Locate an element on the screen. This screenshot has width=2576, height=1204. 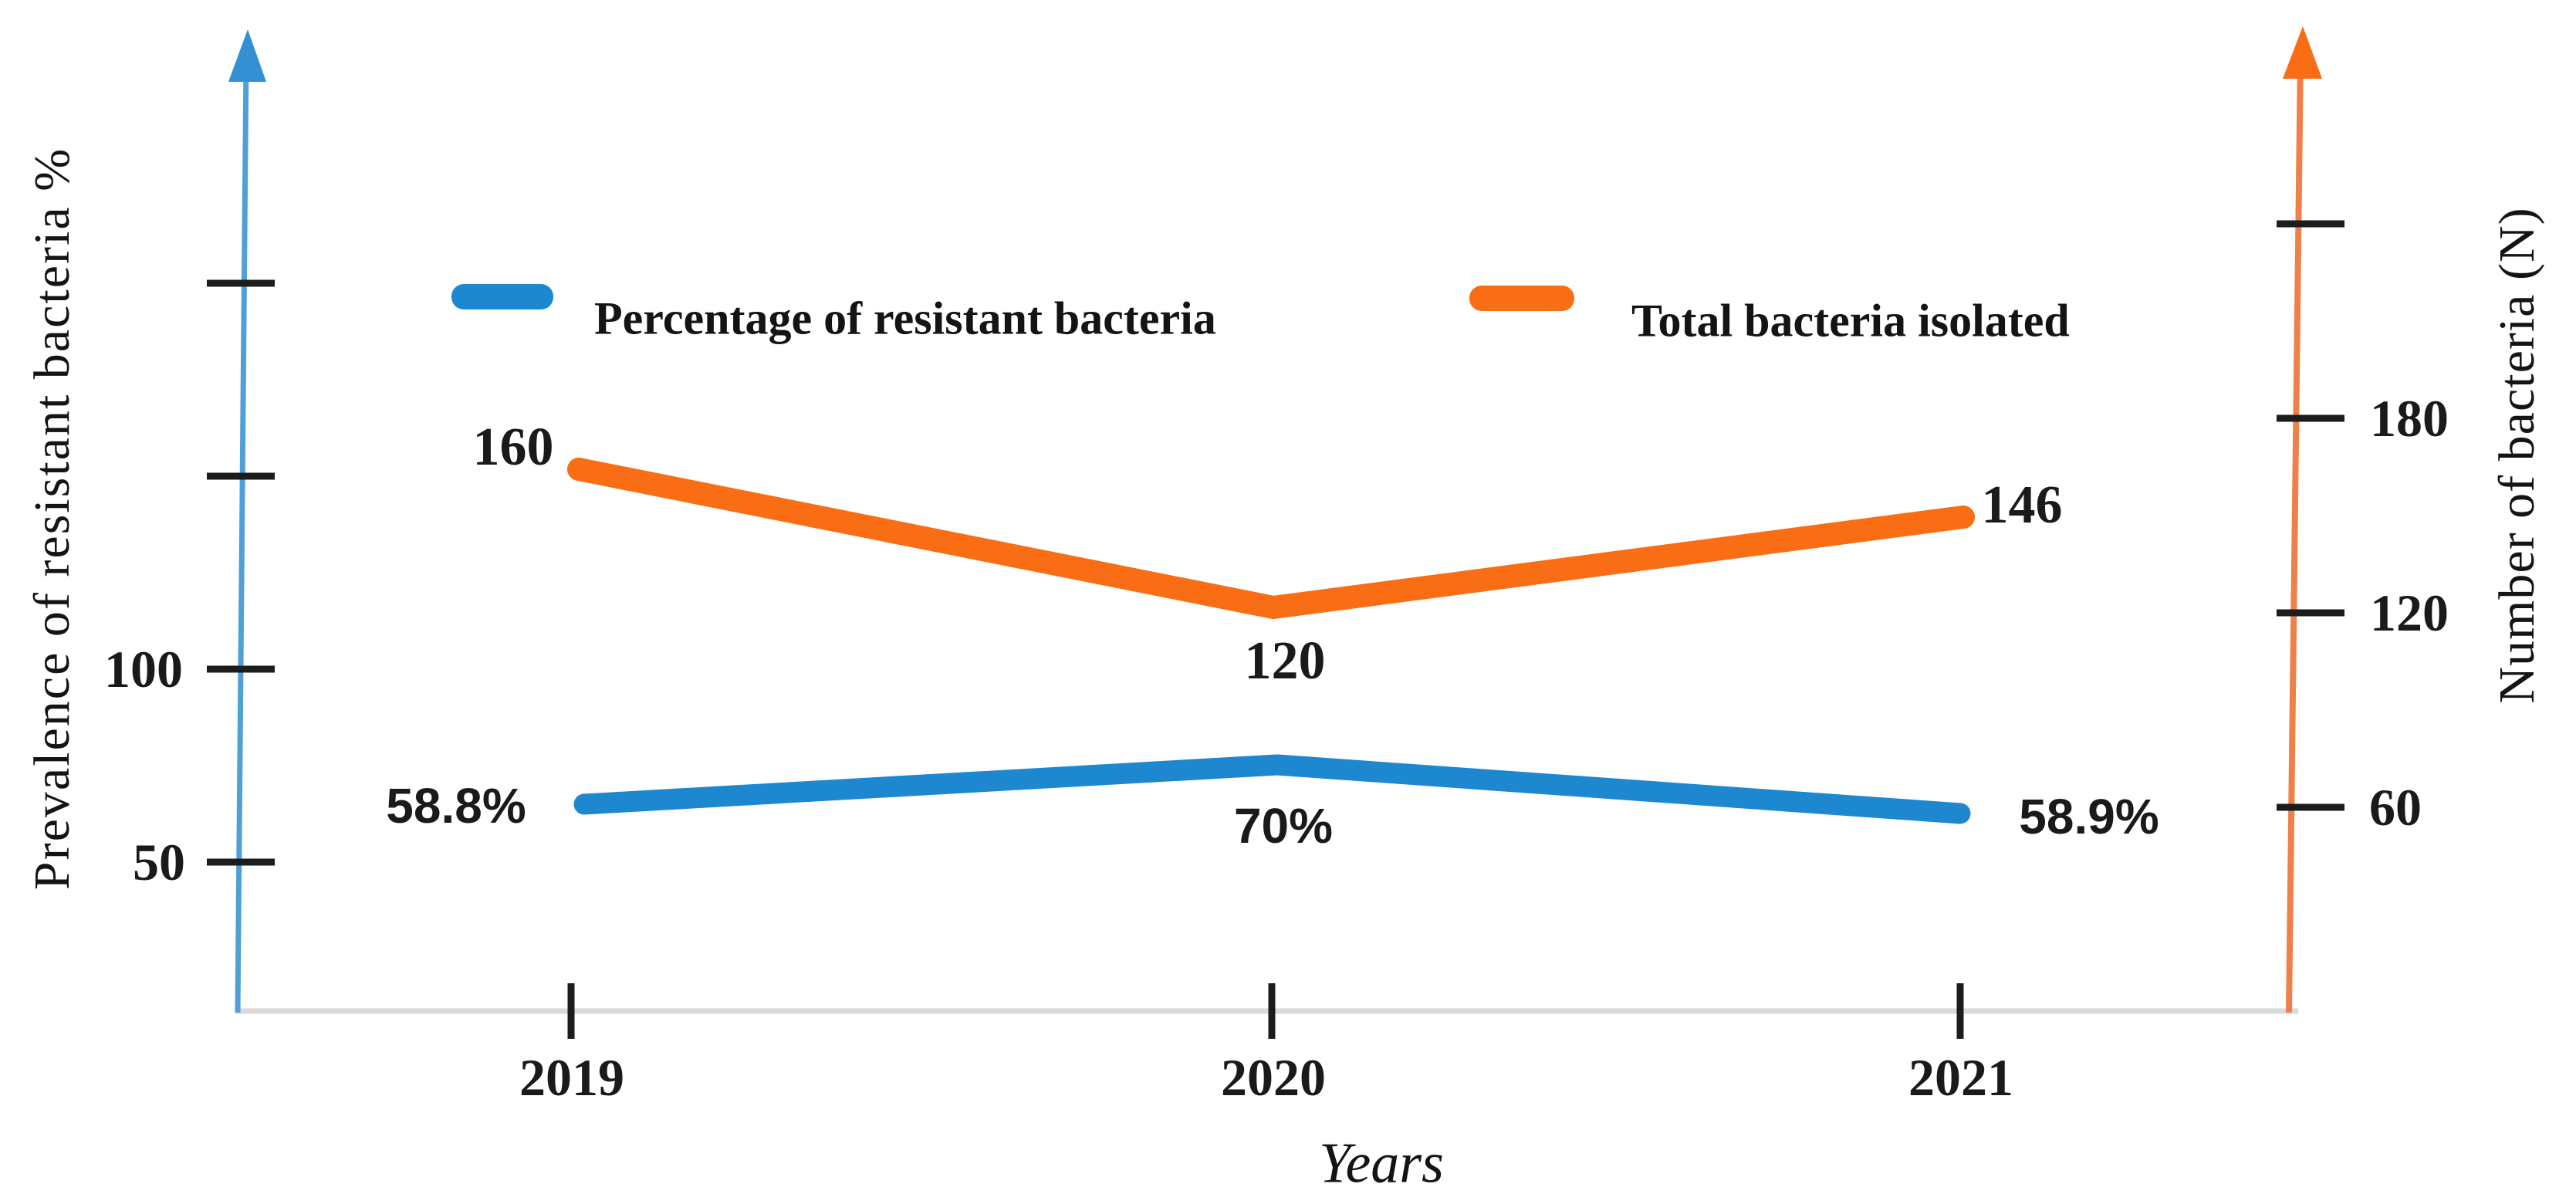
point-label-total-2021: 146 is located at coordinates (2022, 505).